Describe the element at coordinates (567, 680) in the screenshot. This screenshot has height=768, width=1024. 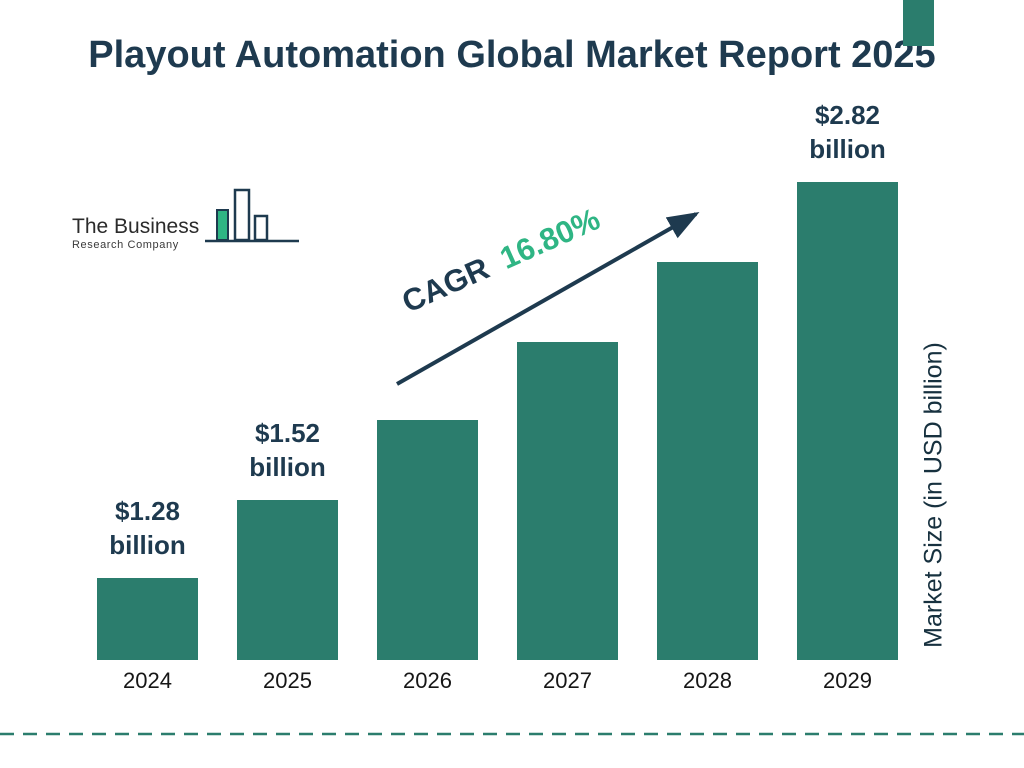
I see `x-axis-label-2027: 2027` at that location.